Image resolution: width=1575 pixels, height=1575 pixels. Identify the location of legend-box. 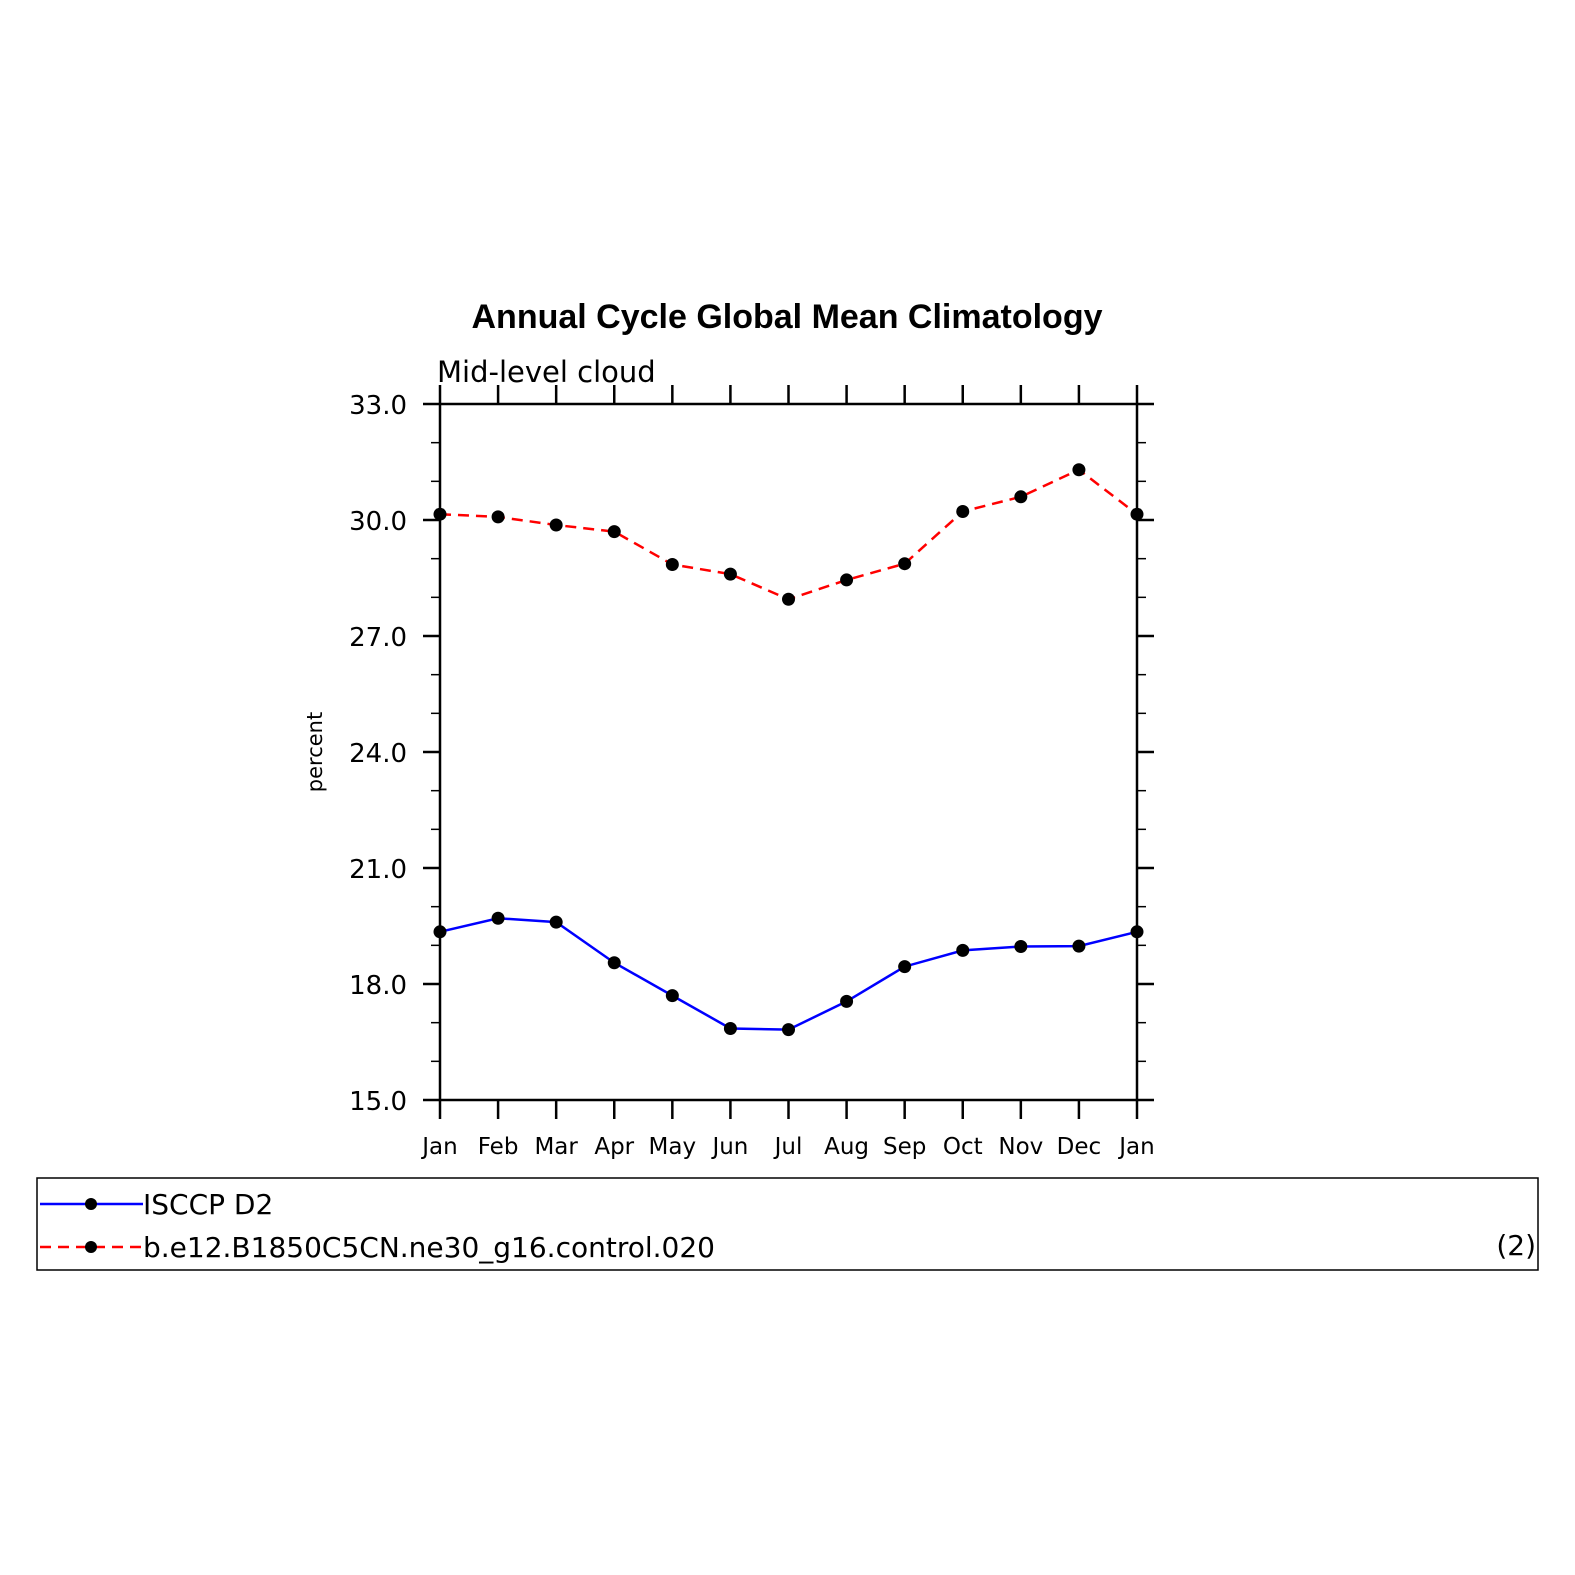
(787, 1224).